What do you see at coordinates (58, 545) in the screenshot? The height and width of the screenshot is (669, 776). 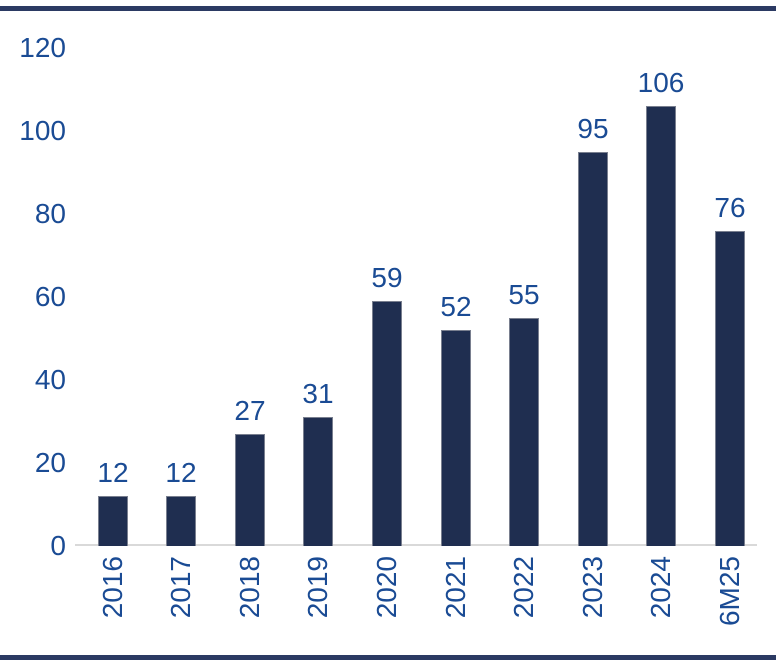 I see `y-axis-tick-label: 0` at bounding box center [58, 545].